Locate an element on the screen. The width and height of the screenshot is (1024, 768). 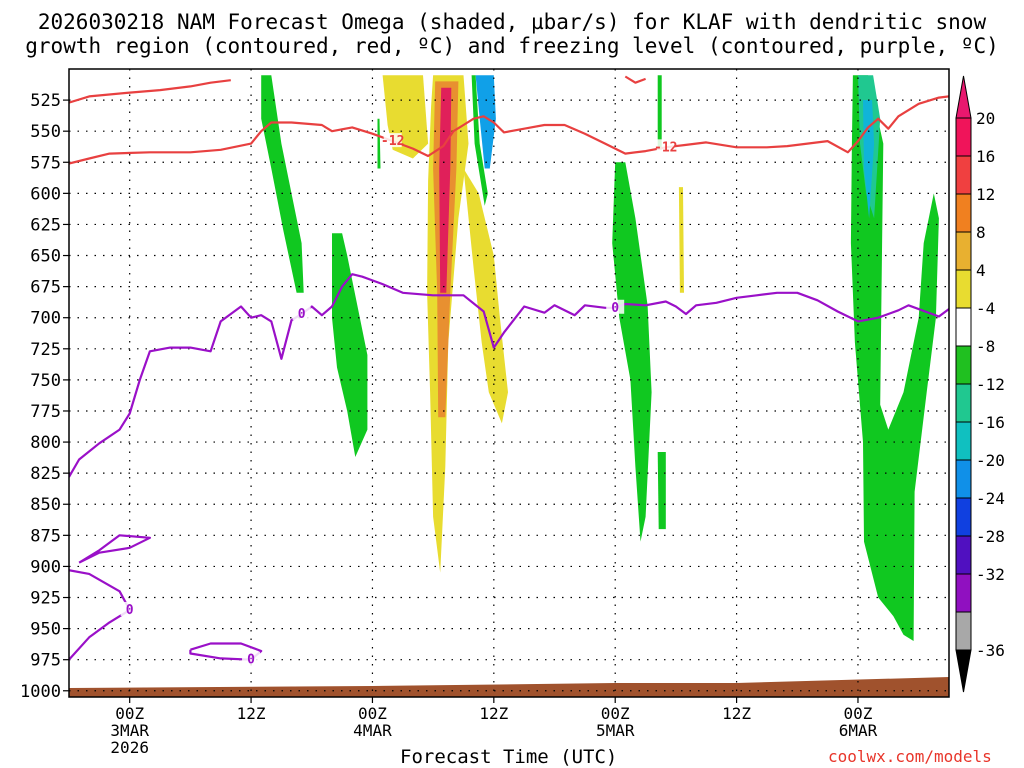
colorbar-label-4: 4 is located at coordinates (981, 270).